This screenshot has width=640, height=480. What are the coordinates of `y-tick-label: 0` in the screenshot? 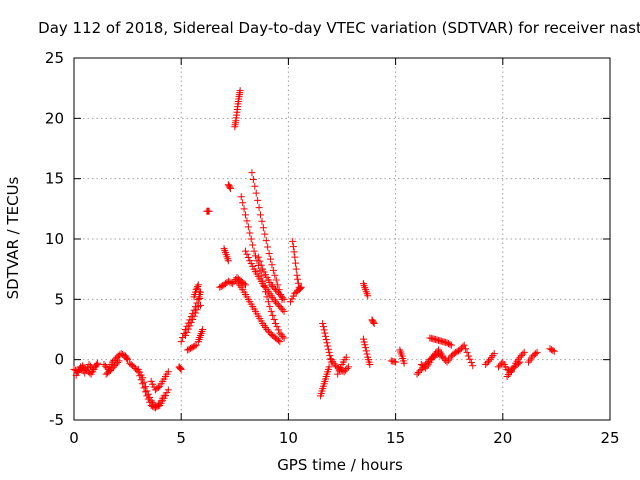 It's located at (59, 360).